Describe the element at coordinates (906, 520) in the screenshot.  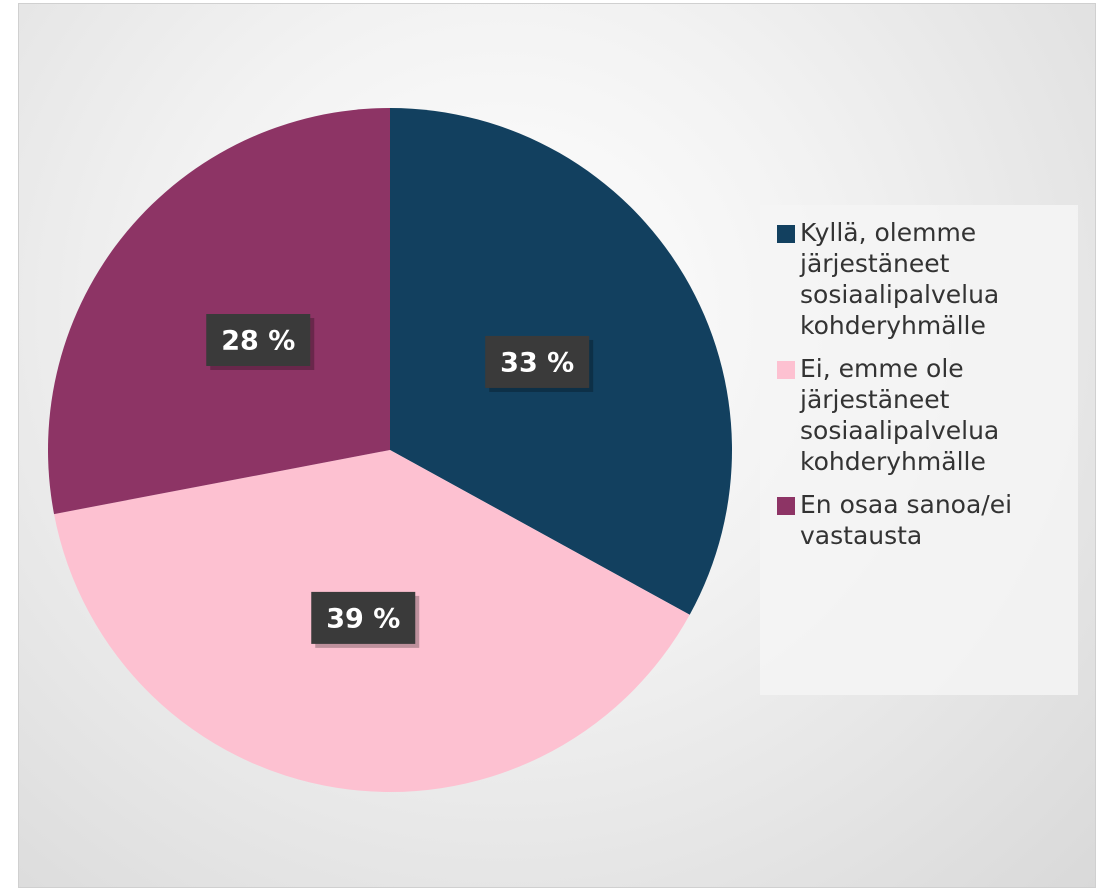
I see `legend-label: En osaa sanoa/ei vastausta` at that location.